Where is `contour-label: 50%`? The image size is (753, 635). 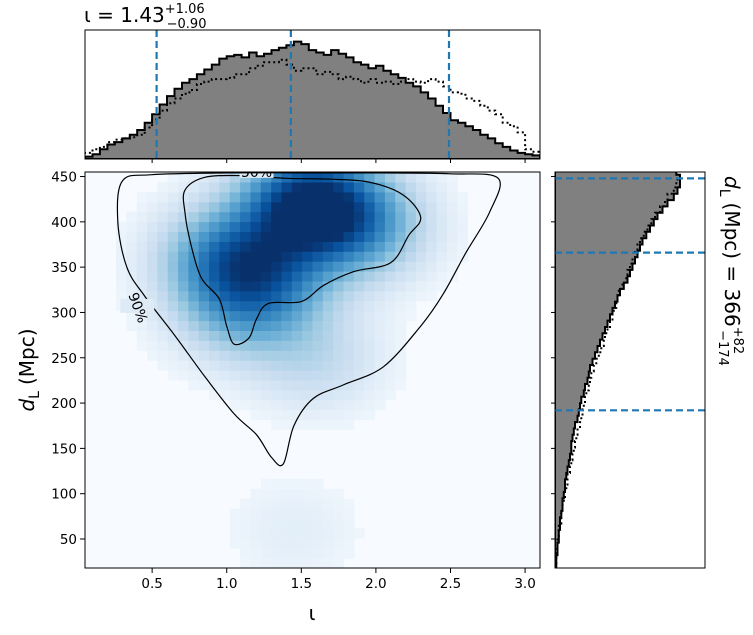 contour-label: 50% is located at coordinates (256, 173).